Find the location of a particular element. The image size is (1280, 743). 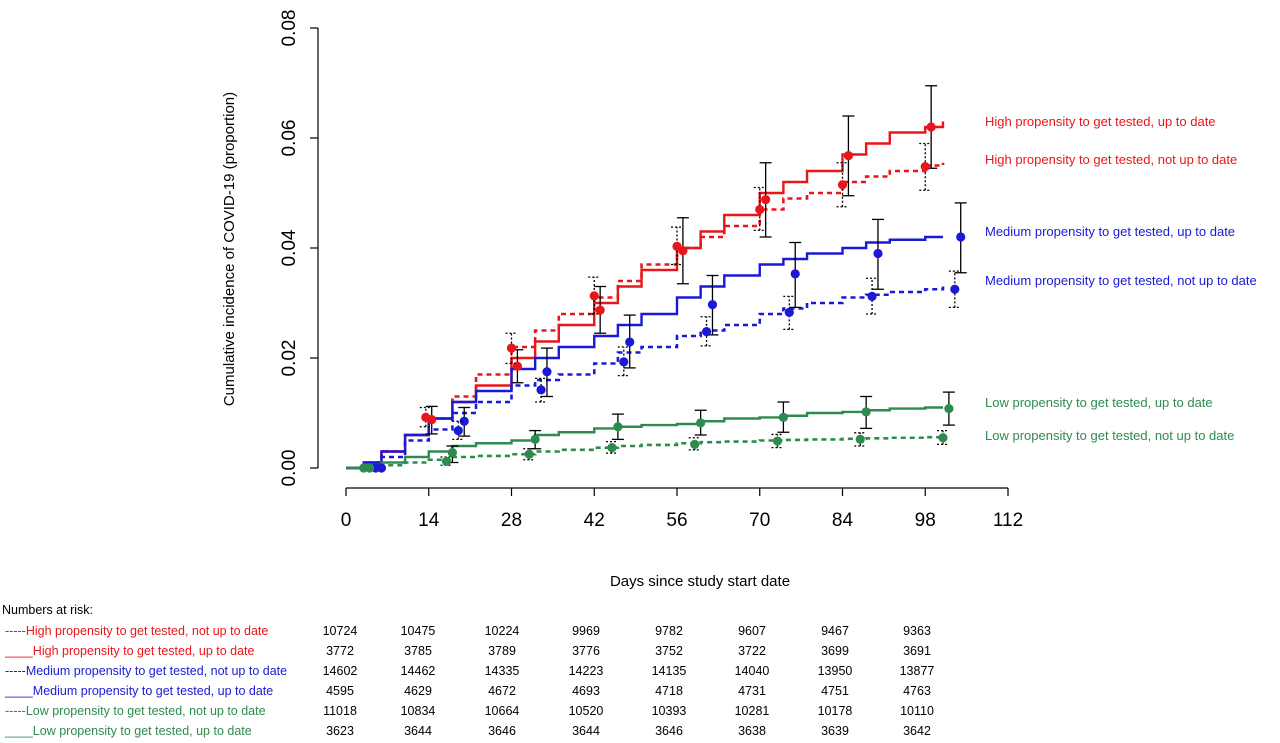

risk-cell: 4629 is located at coordinates (418, 691).